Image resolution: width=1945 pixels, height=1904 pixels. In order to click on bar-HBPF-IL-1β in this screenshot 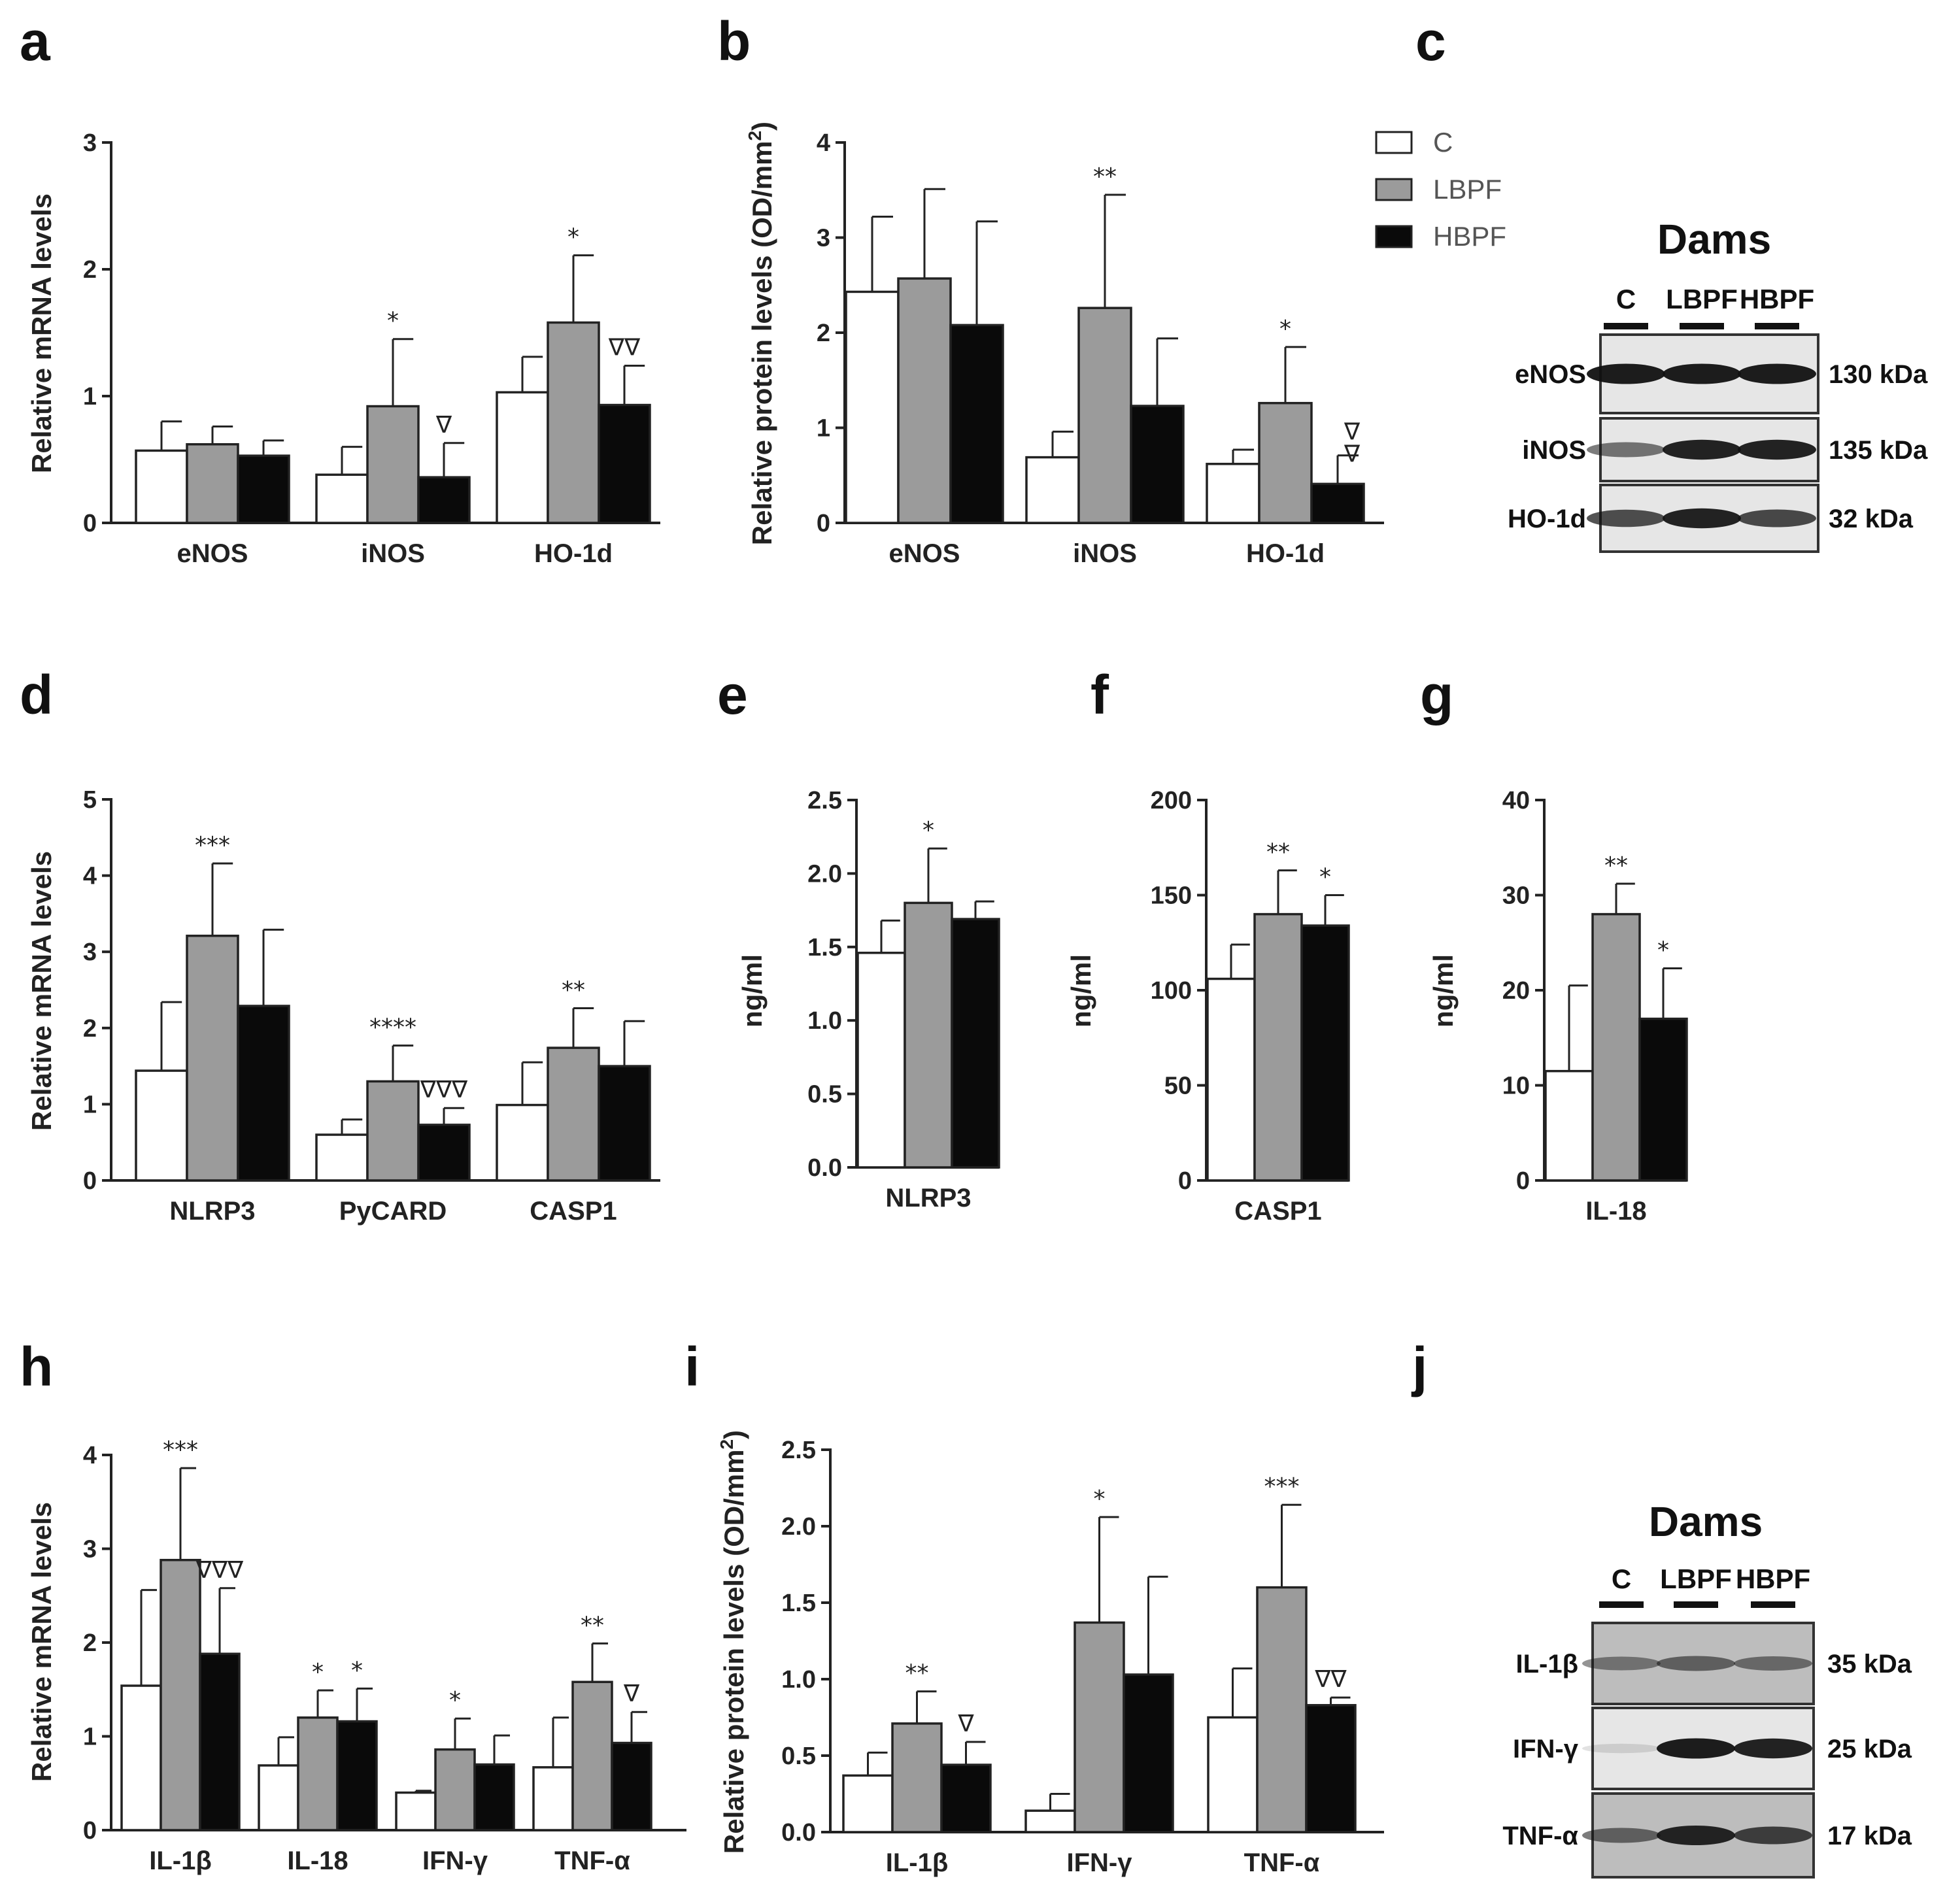, I will do `click(220, 1741)`.